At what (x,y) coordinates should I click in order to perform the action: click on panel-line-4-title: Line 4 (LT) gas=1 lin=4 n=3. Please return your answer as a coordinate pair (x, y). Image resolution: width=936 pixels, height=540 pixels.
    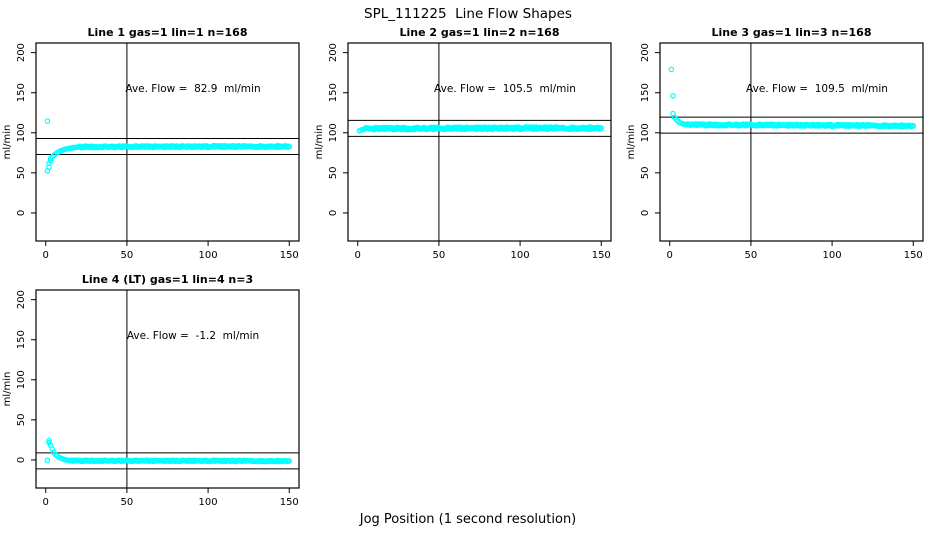
    Looking at the image, I should click on (167, 279).